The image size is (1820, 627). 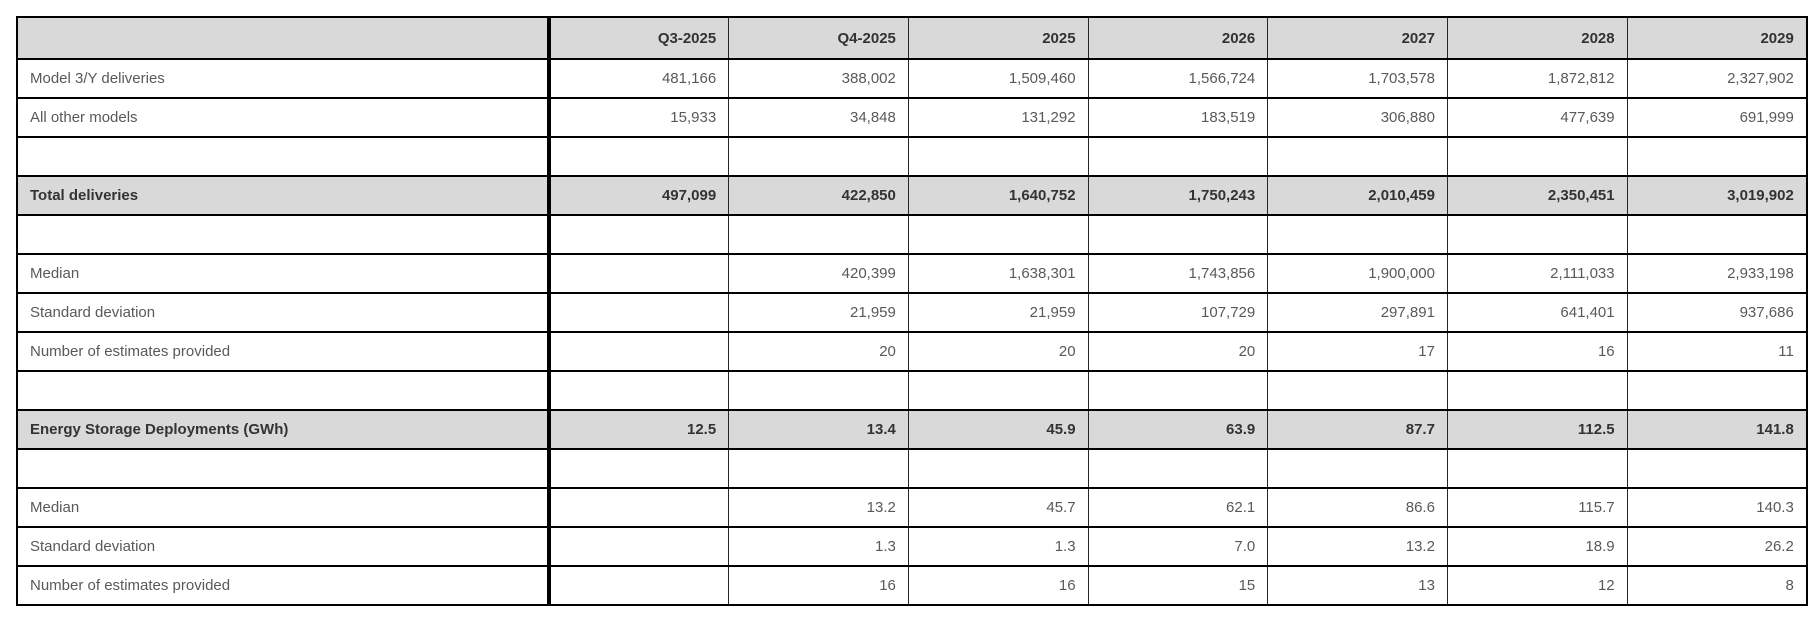 I want to click on value-cell: 1,640,752, so click(x=998, y=195).